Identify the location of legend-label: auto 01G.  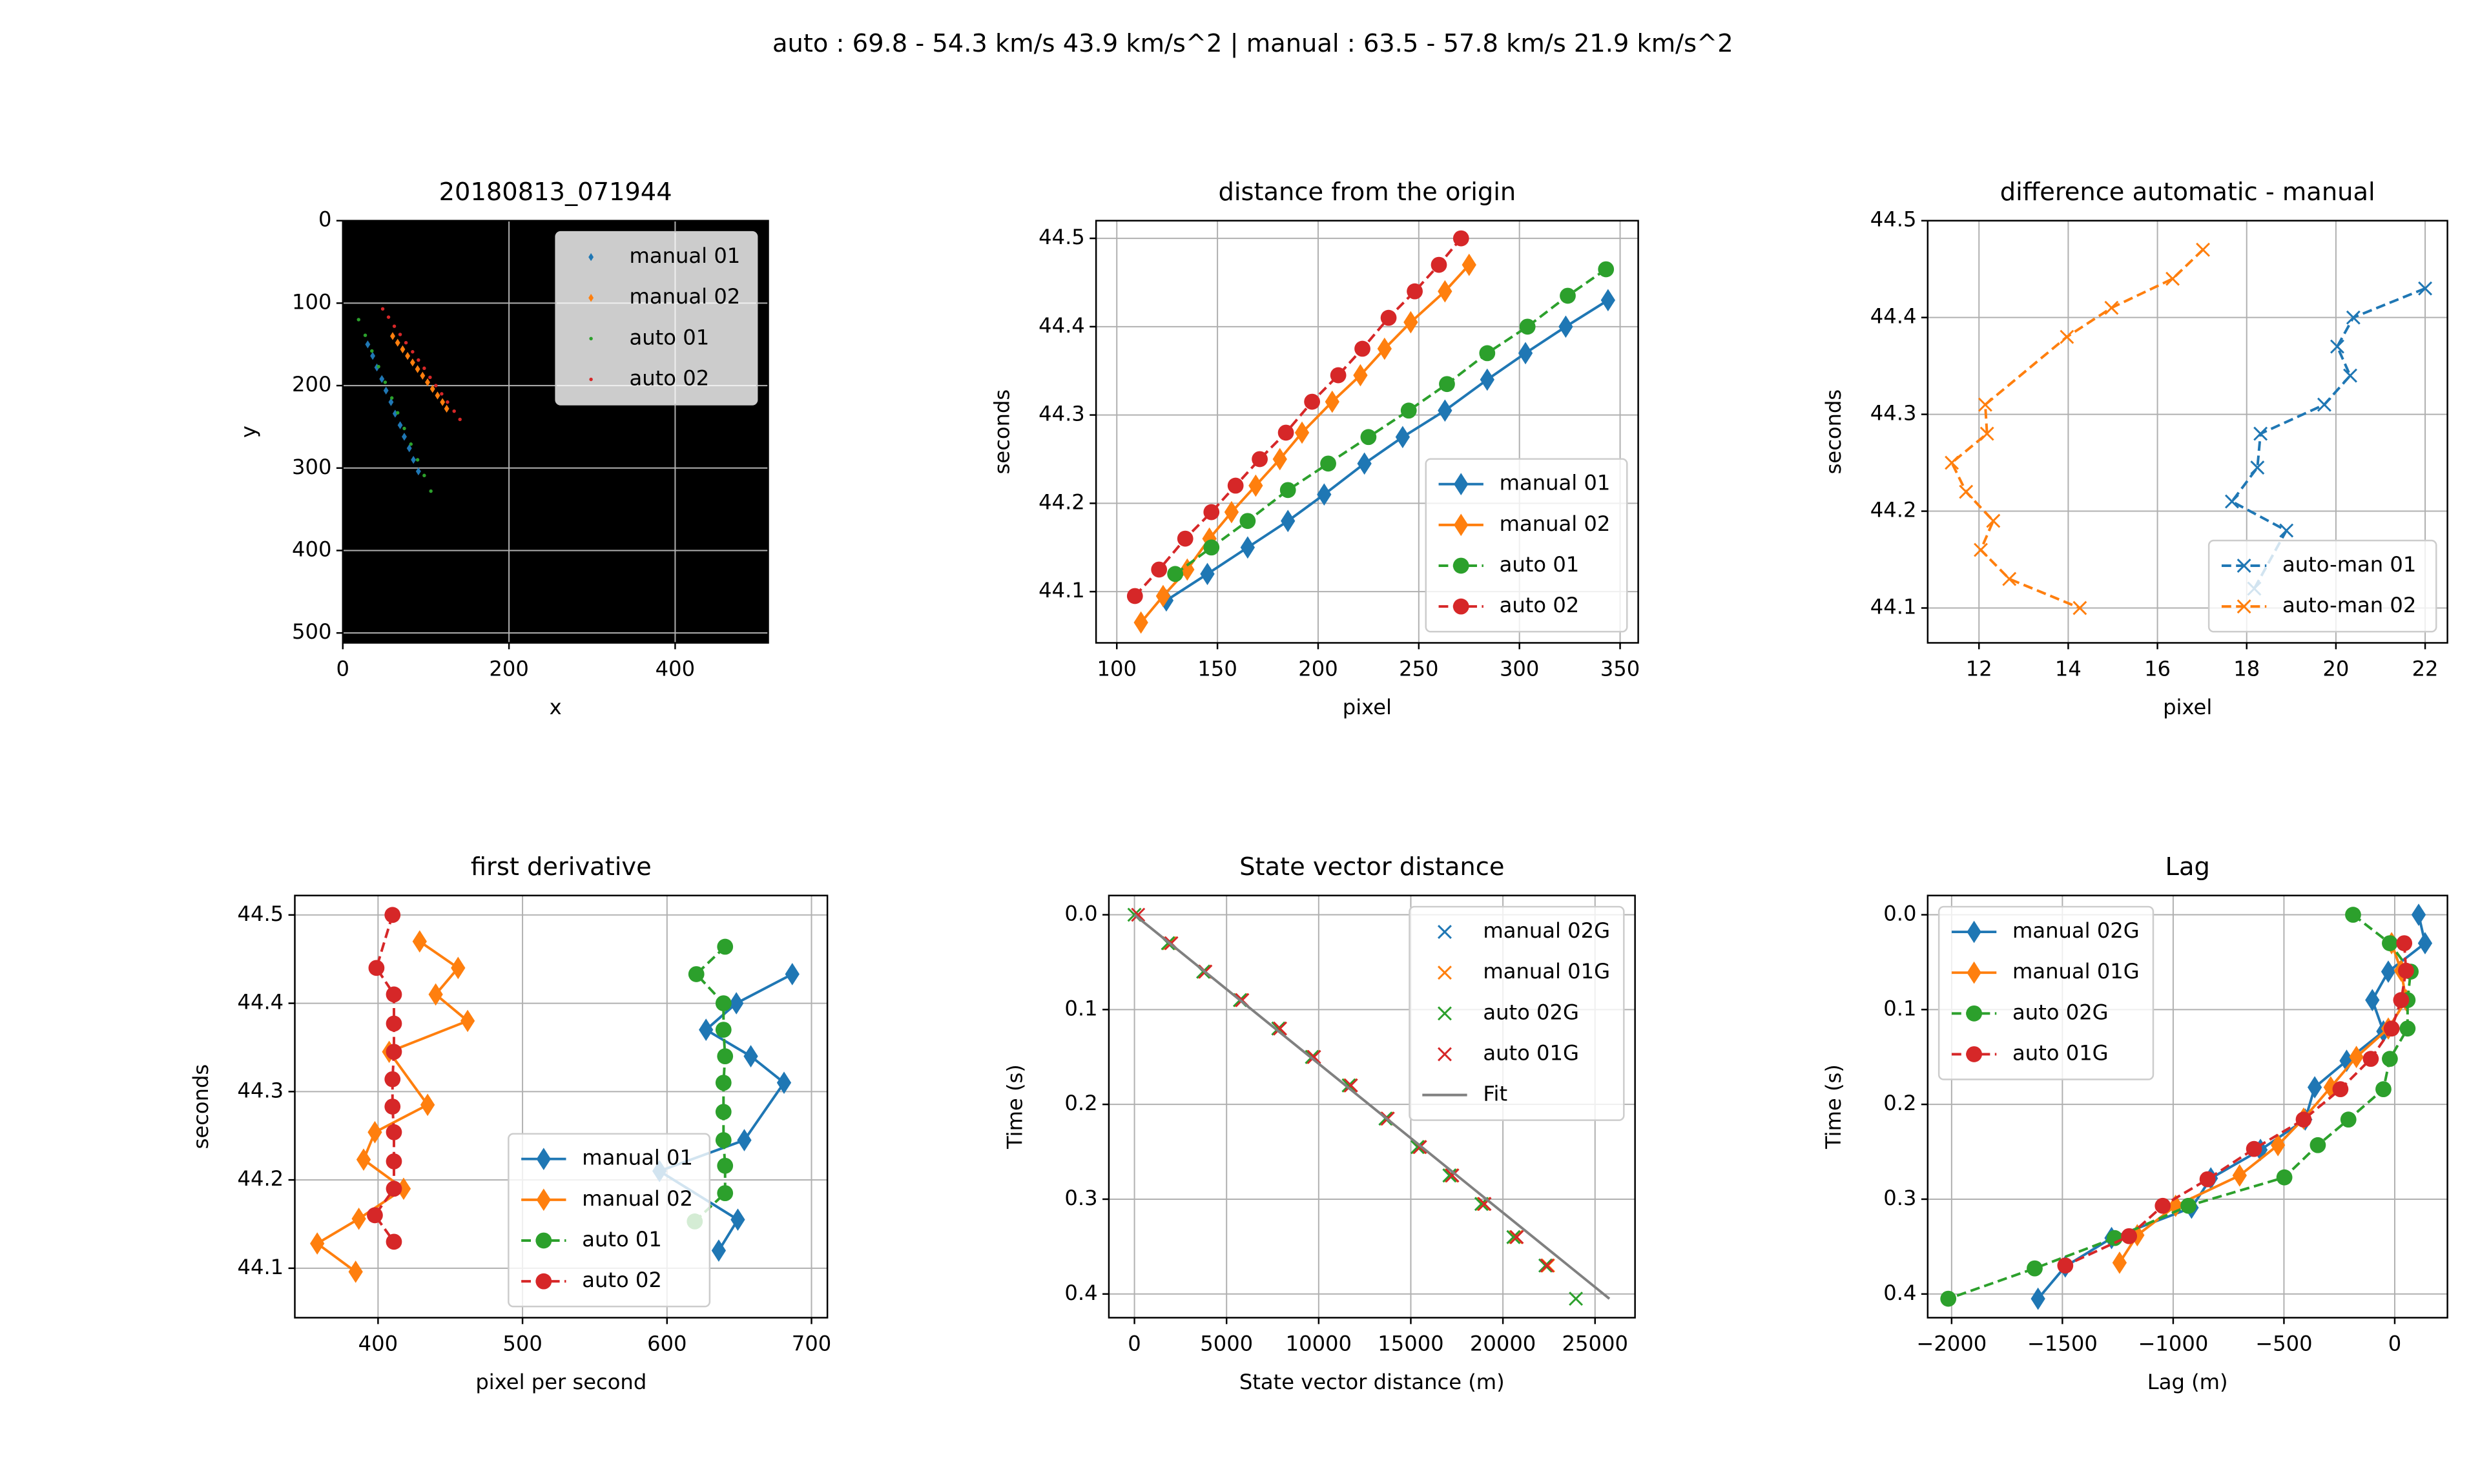
(2060, 1052).